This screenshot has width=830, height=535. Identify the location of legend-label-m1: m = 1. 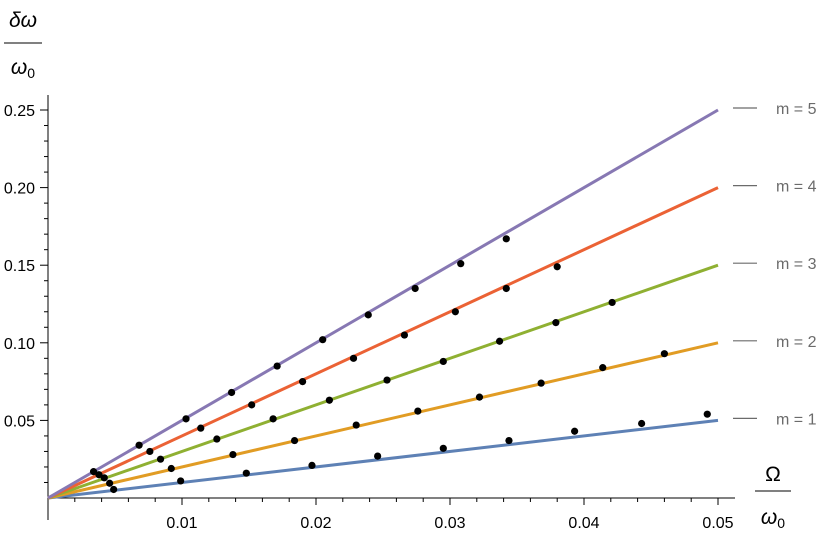
(796, 419).